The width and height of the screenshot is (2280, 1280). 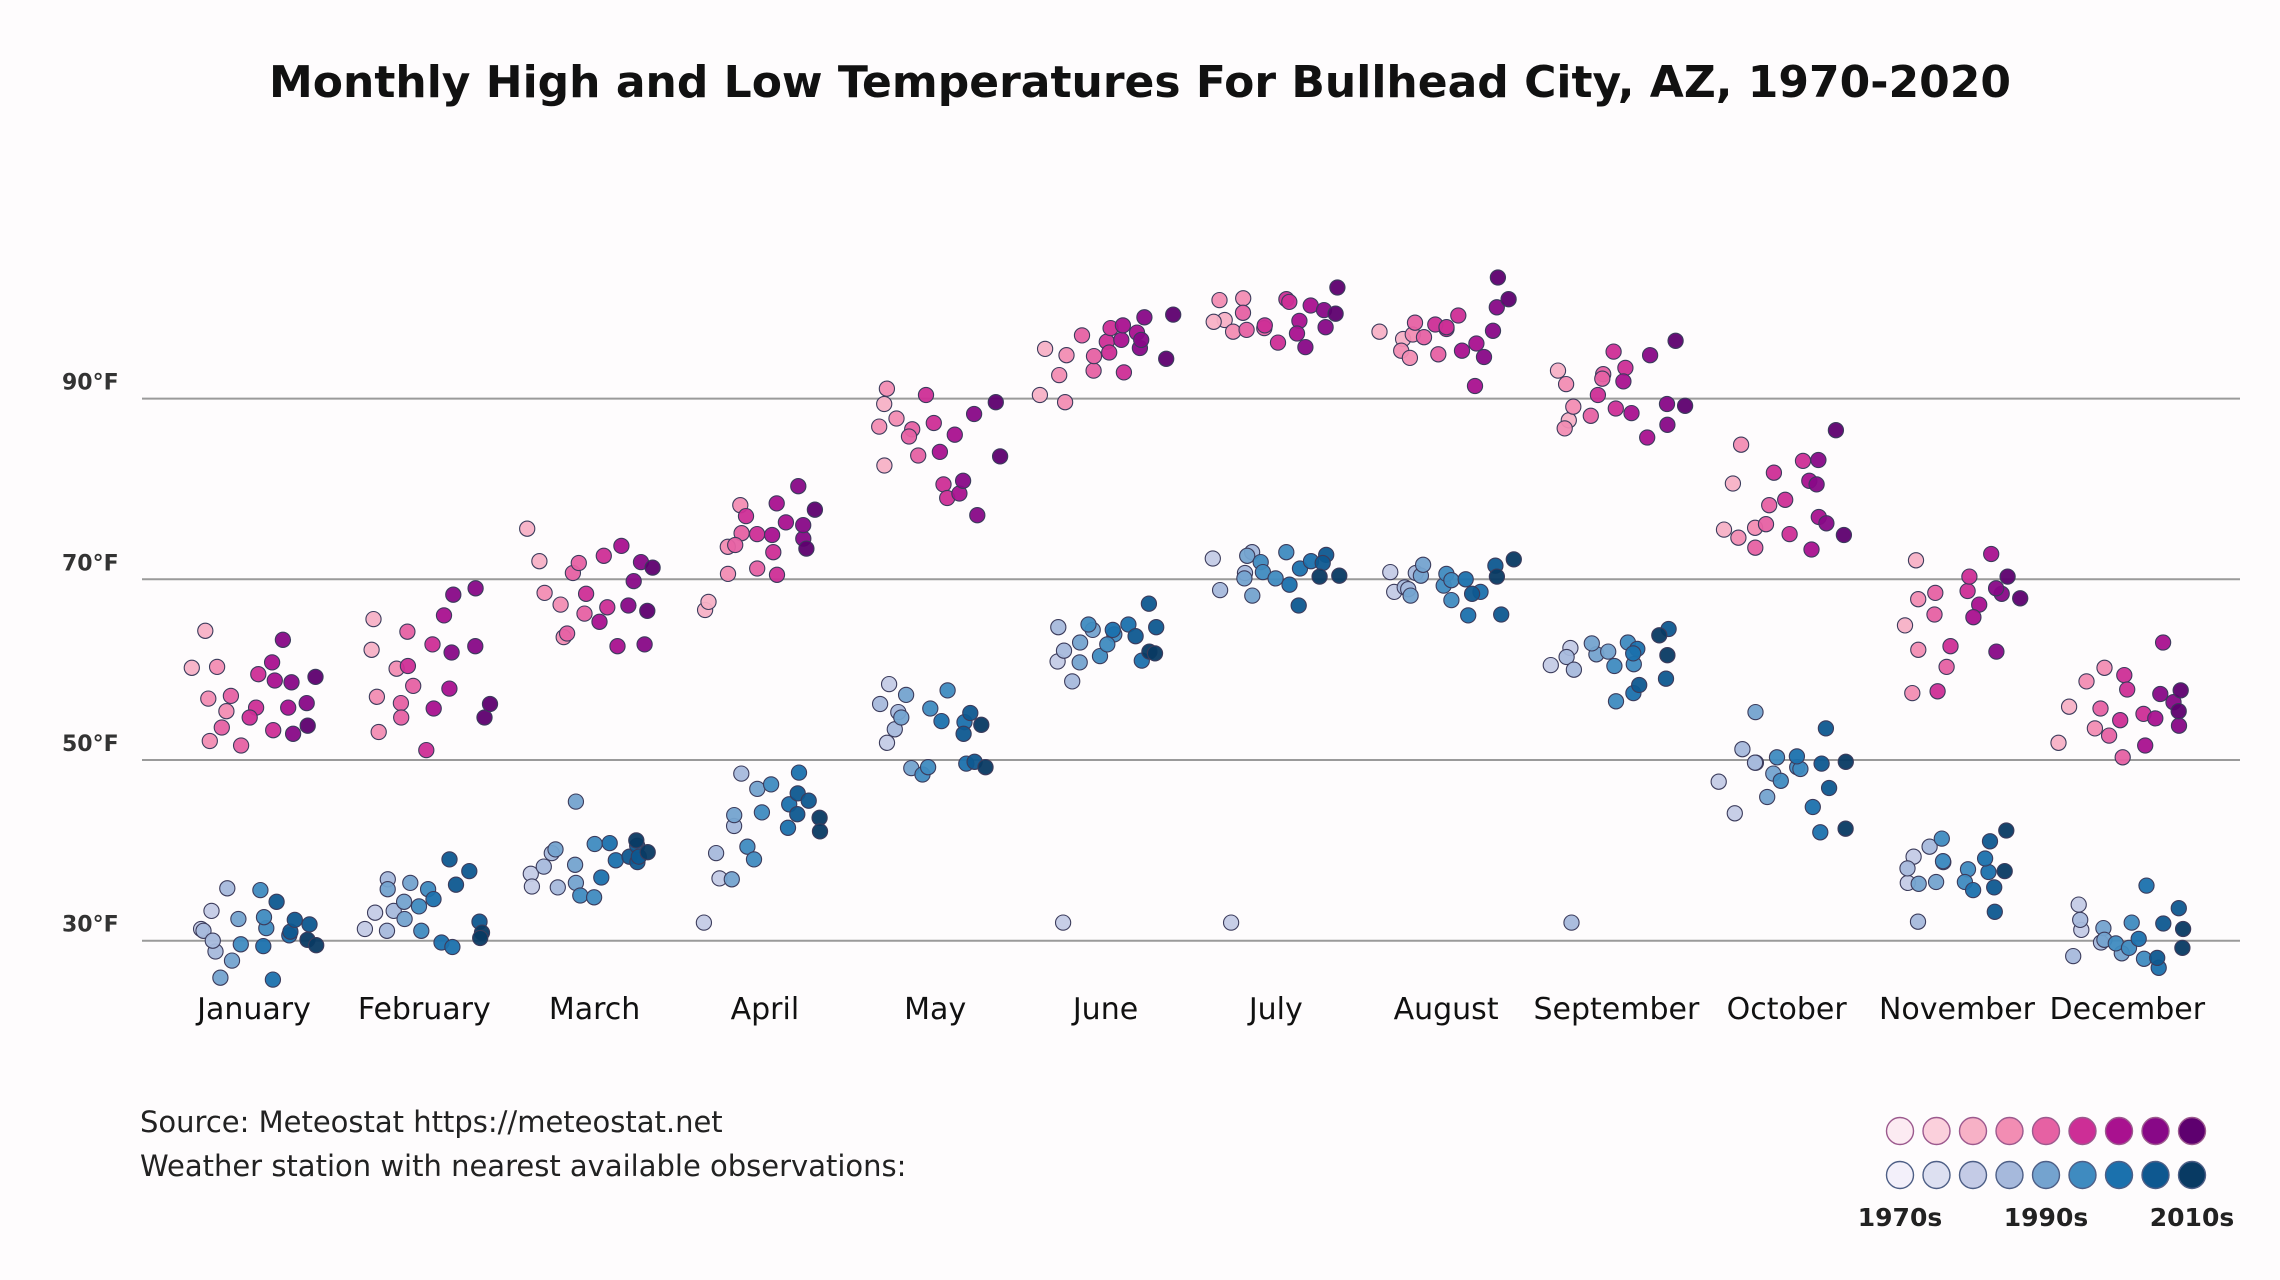 What do you see at coordinates (90, 563) in the screenshot?
I see `y-tick-label: 70°F` at bounding box center [90, 563].